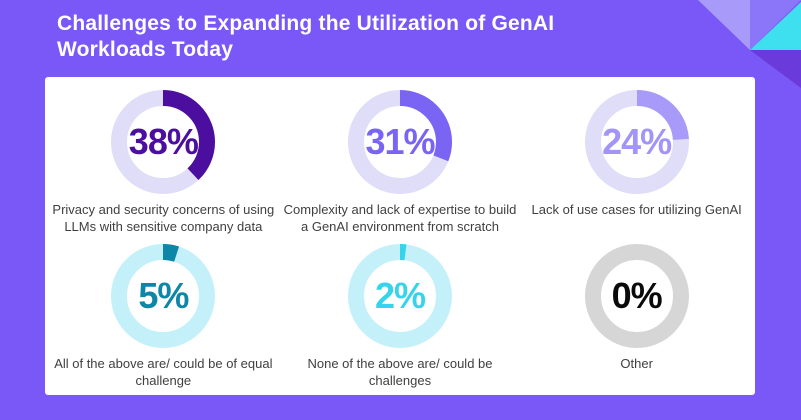  What do you see at coordinates (724, 25) in the screenshot?
I see `triangle-lavender-icon` at bounding box center [724, 25].